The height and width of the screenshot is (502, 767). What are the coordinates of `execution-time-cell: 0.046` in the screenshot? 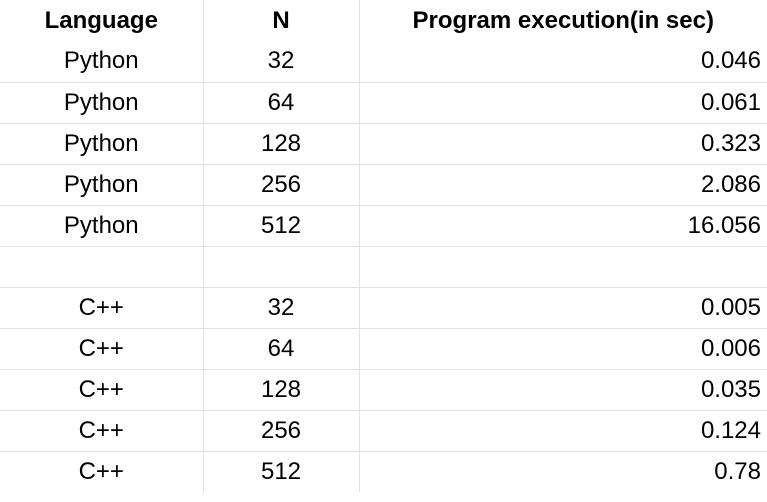 It's located at (563, 62).